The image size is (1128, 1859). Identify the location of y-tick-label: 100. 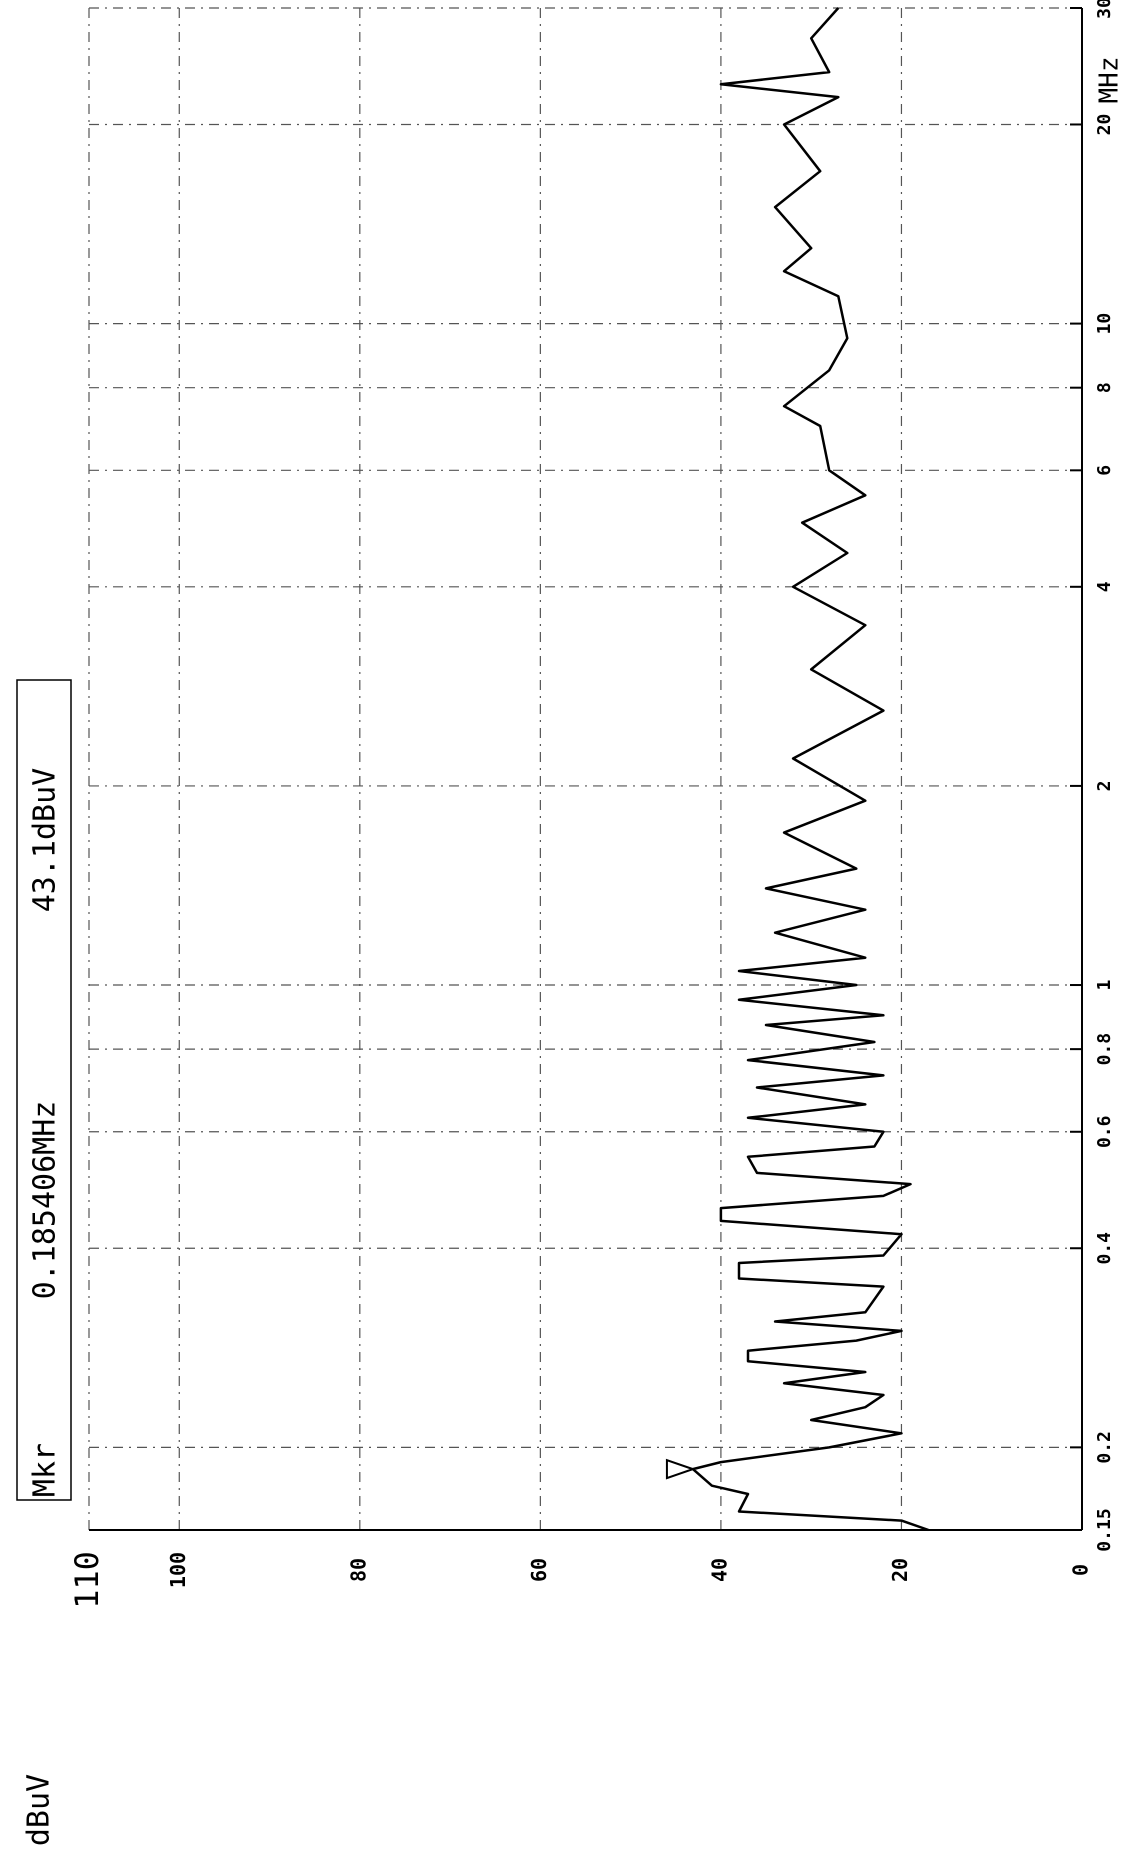
(178, 1570).